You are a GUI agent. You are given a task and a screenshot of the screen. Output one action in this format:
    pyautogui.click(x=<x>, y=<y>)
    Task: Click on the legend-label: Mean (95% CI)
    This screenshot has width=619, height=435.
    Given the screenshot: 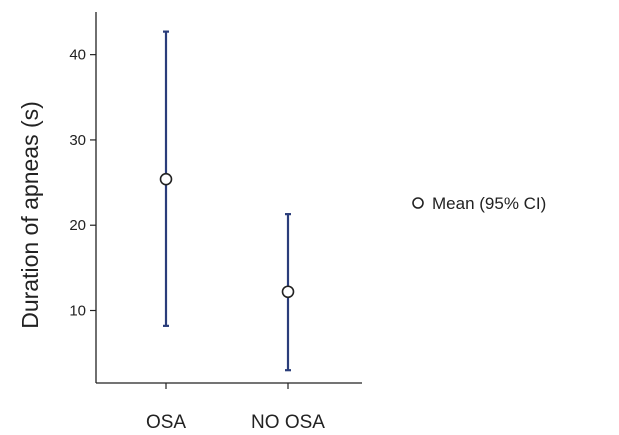 What is the action you would take?
    pyautogui.click(x=489, y=203)
    